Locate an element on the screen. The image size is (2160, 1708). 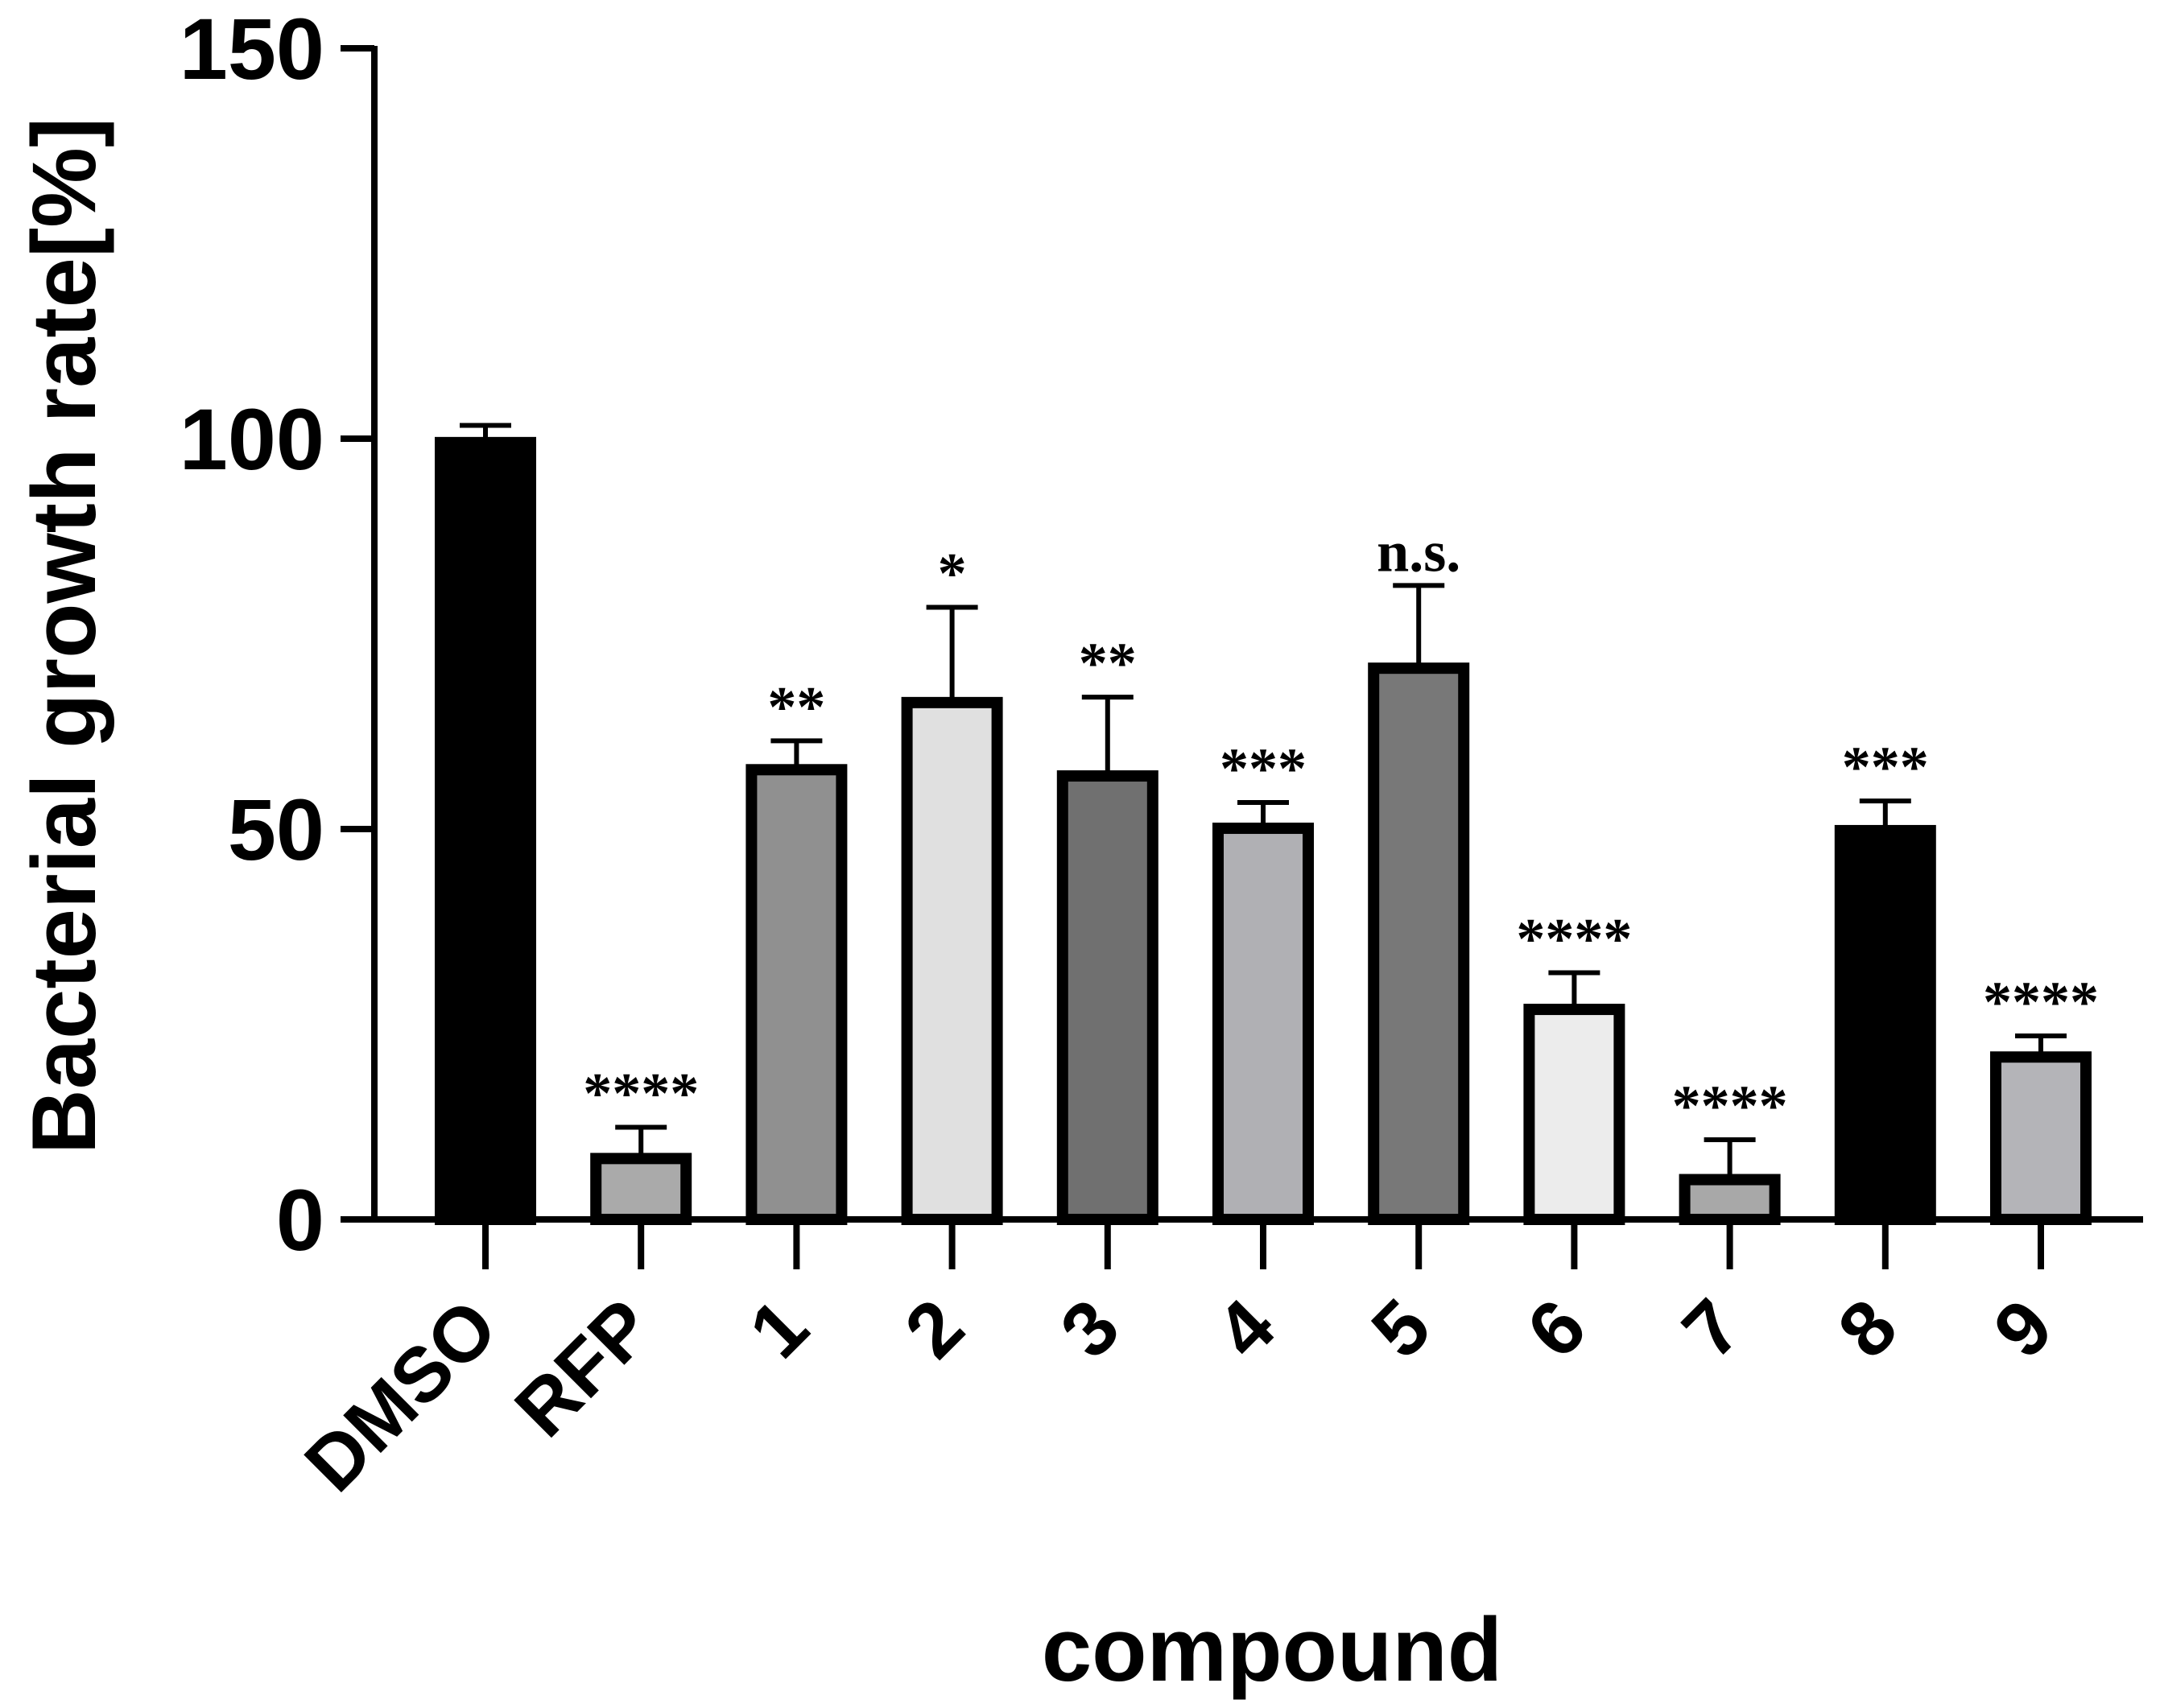
x-axis-title: compound is located at coordinates (1272, 1649).